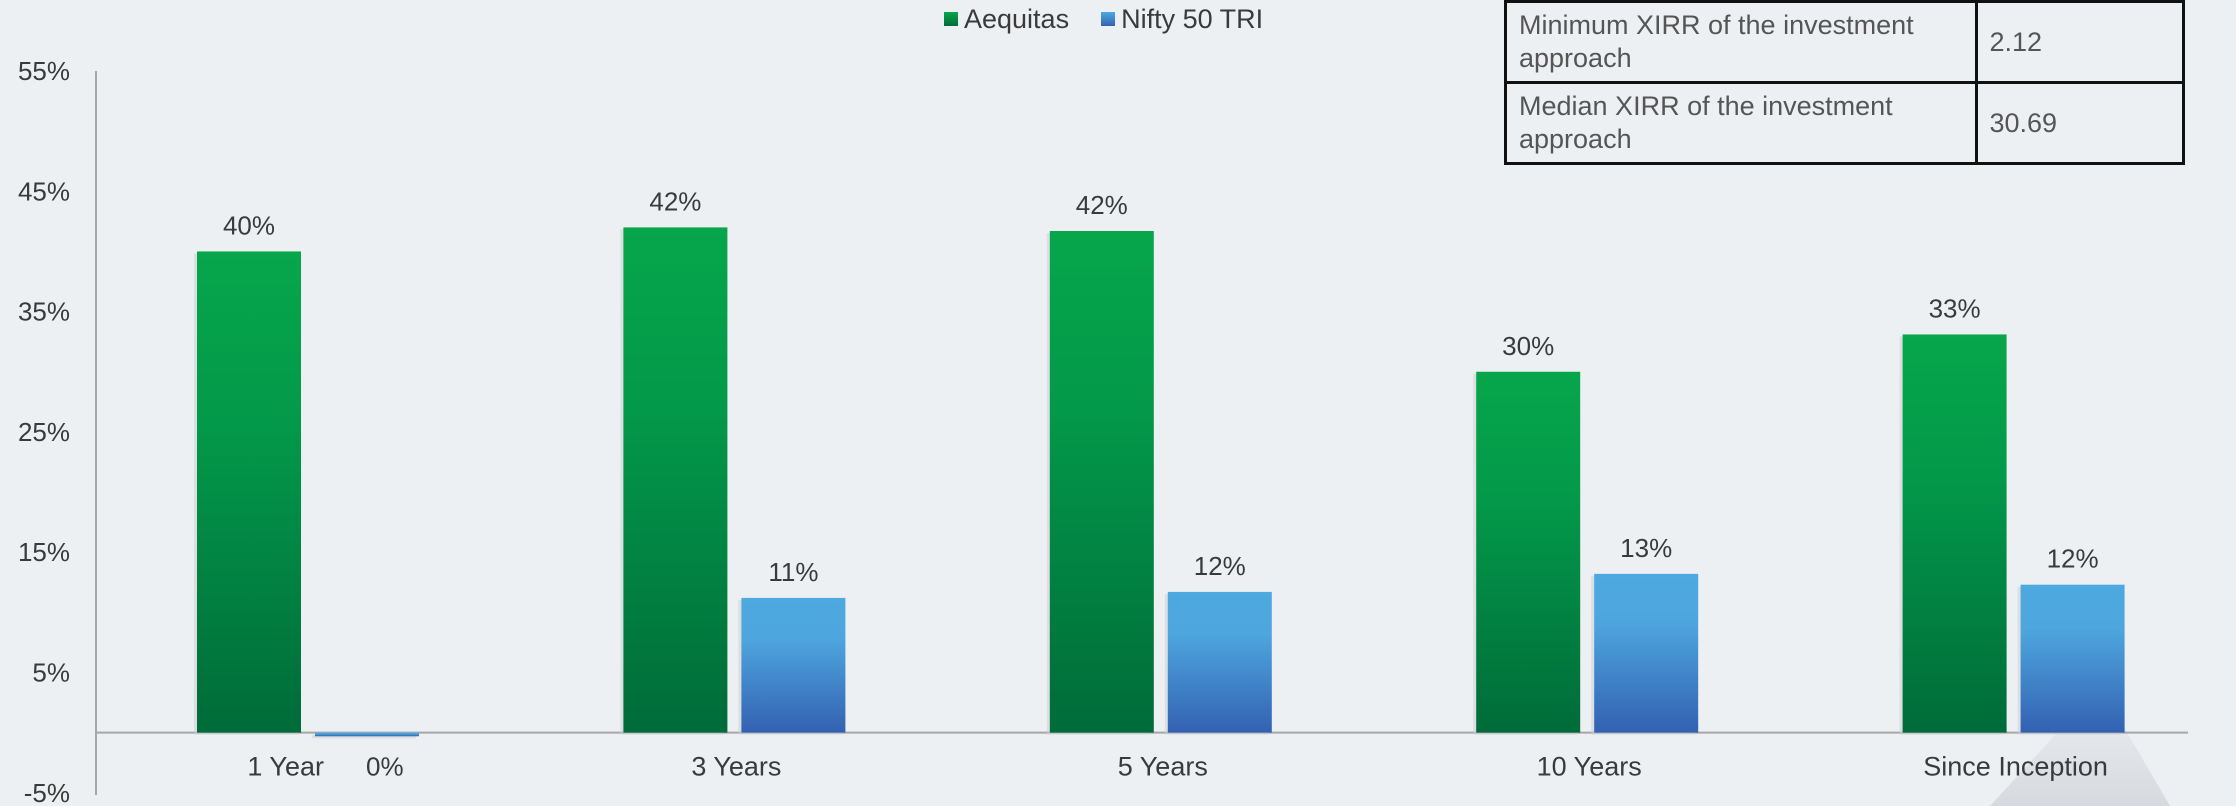 This screenshot has width=2236, height=806. What do you see at coordinates (2079, 42) in the screenshot?
I see `table-cell-value: 2.12` at bounding box center [2079, 42].